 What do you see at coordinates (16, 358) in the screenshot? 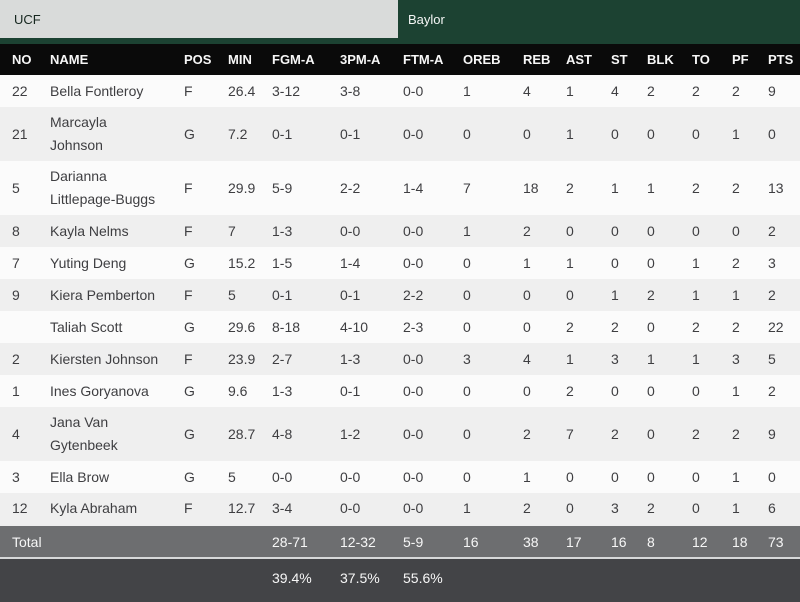
I see `cell-no: 2` at bounding box center [16, 358].